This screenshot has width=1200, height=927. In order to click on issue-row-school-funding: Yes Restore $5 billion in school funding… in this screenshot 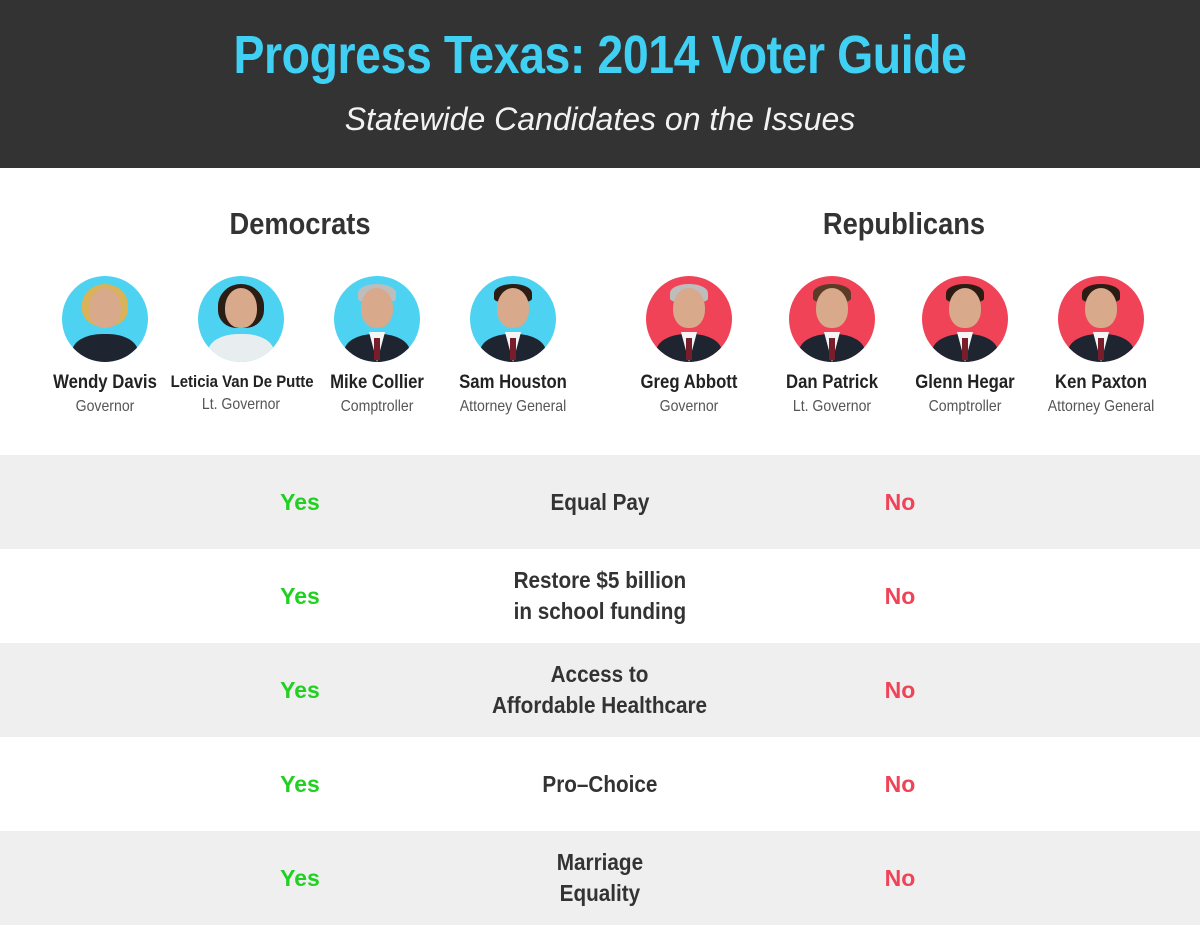, I will do `click(600, 596)`.